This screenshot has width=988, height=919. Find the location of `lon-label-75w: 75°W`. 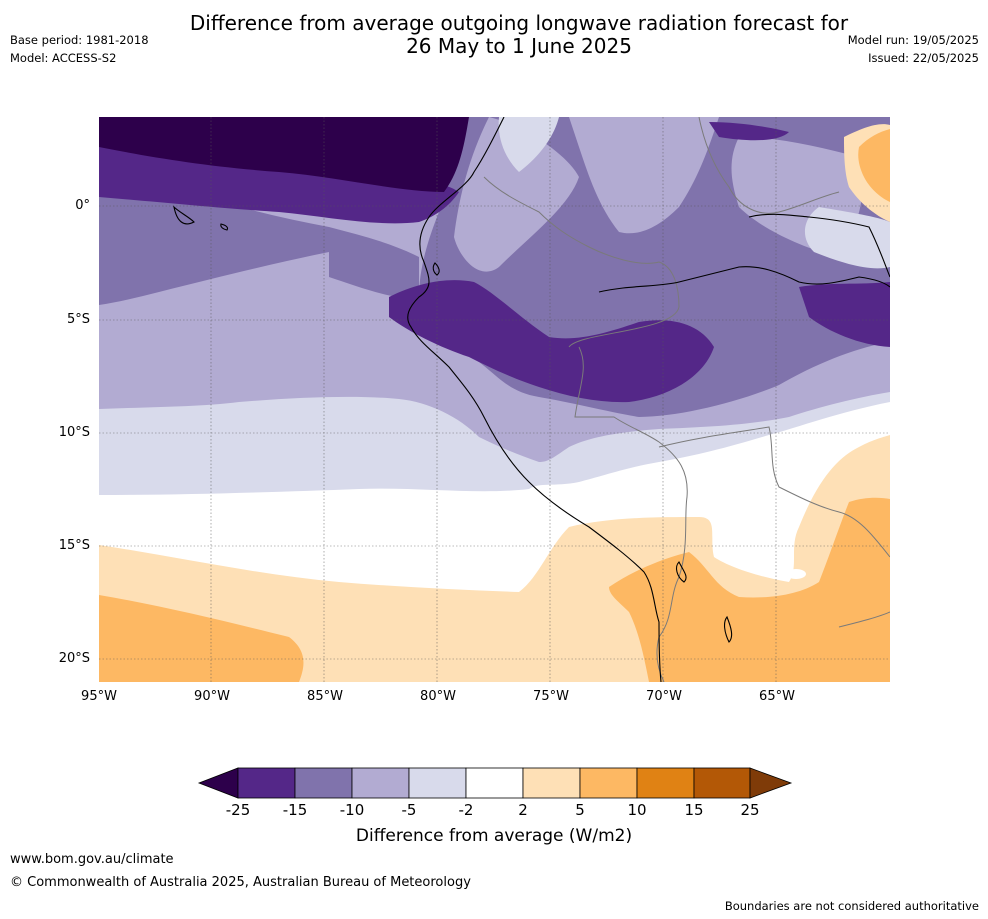

lon-label-75w: 75°W is located at coordinates (551, 696).